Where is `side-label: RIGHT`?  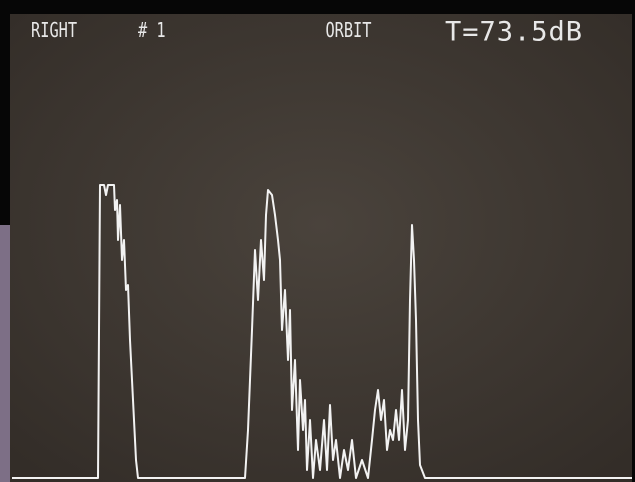
side-label: RIGHT is located at coordinates (54, 31).